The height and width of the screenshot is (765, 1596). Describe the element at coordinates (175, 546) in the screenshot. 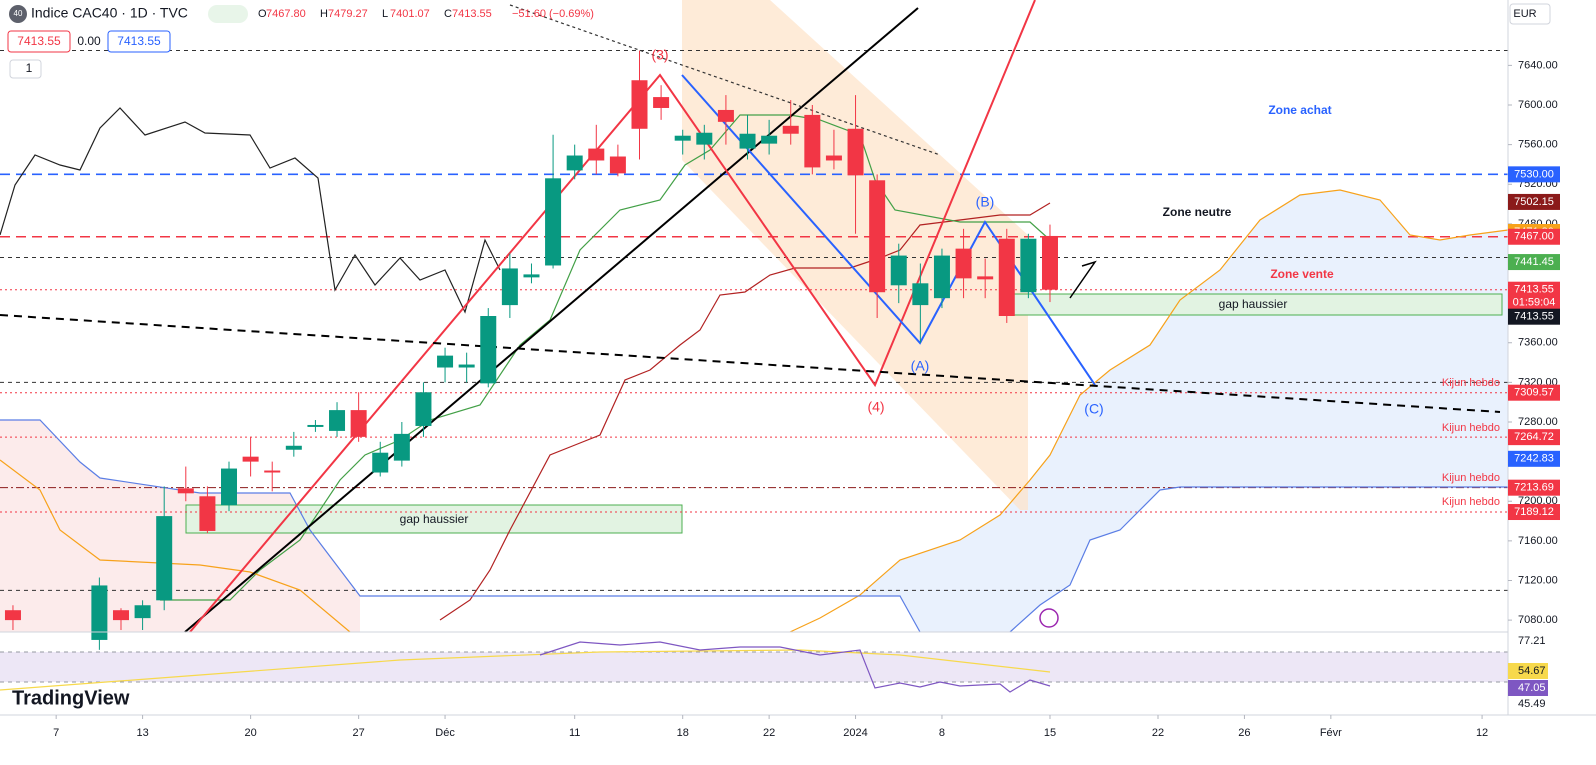

I see `senkou-b` at that location.